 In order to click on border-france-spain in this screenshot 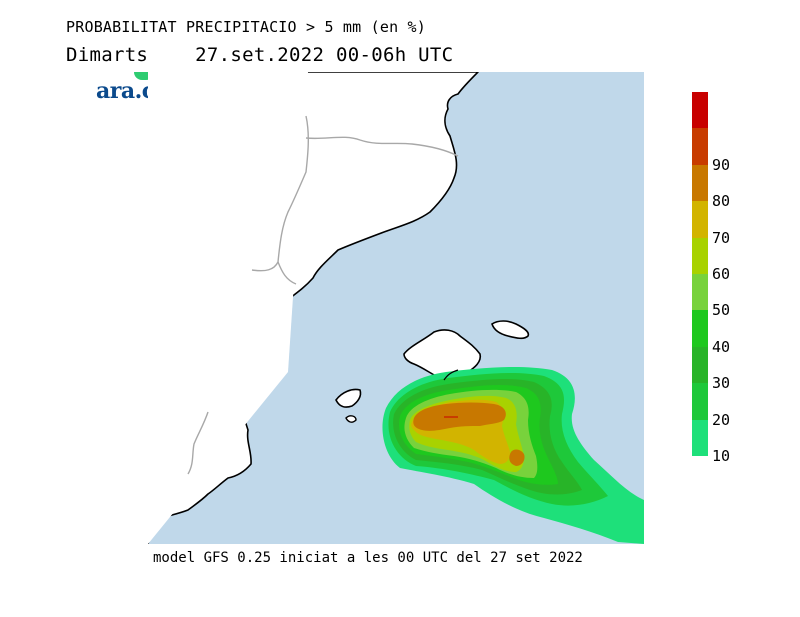, I will do `click(382, 146)`.